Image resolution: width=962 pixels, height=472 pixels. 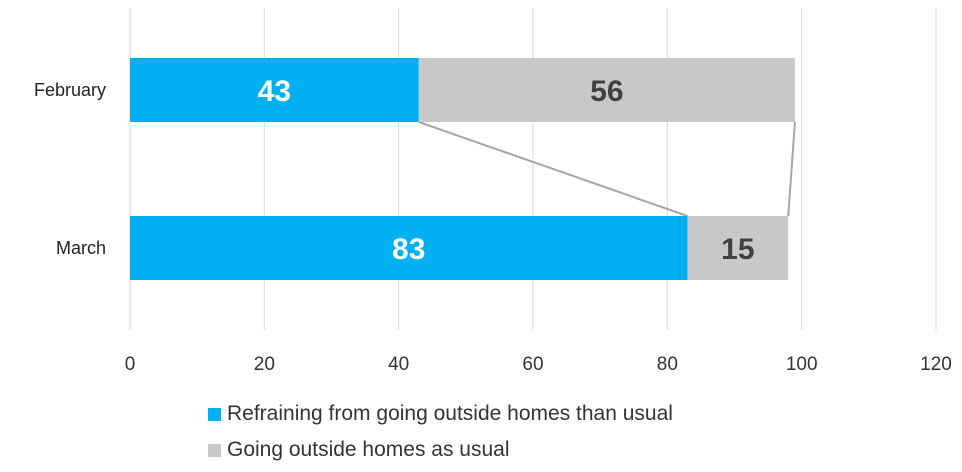 I want to click on x-tick-label: 80, so click(x=667, y=364).